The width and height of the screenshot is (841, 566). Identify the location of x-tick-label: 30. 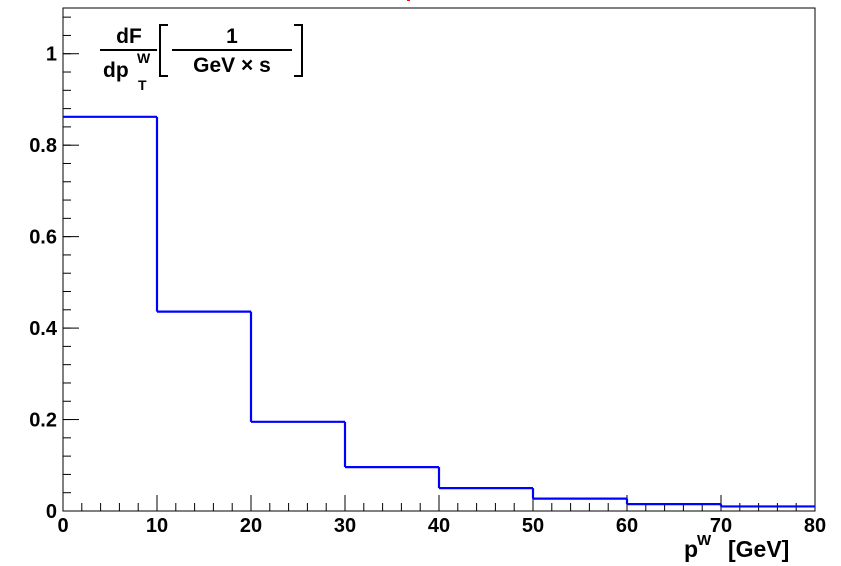
(345, 526).